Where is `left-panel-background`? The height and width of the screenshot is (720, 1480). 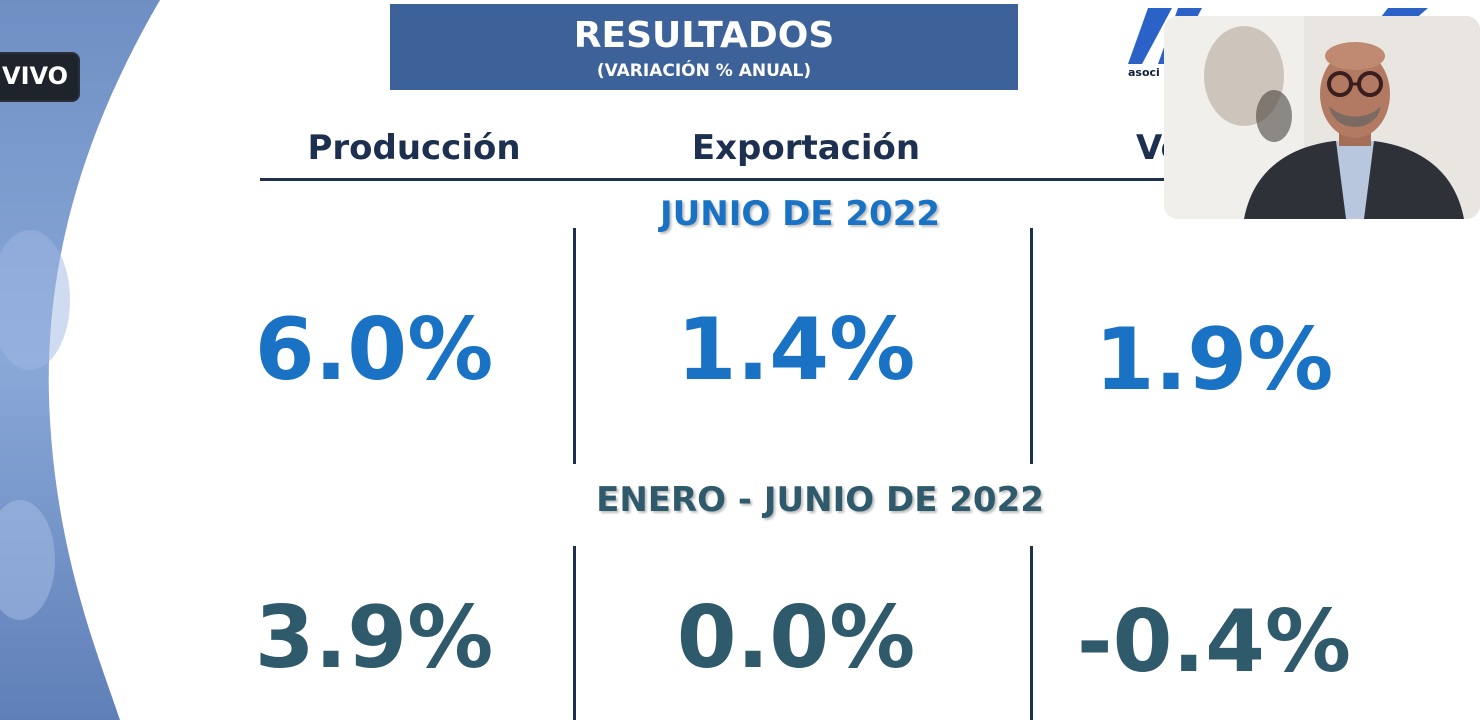
left-panel-background is located at coordinates (80, 360).